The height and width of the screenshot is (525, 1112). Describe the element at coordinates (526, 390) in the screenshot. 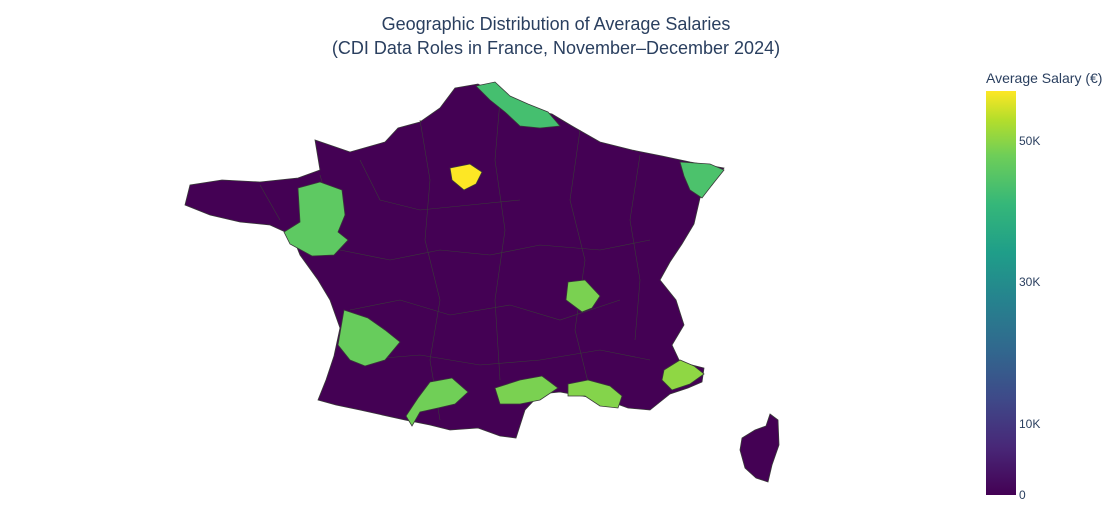

I see `region-herault` at that location.